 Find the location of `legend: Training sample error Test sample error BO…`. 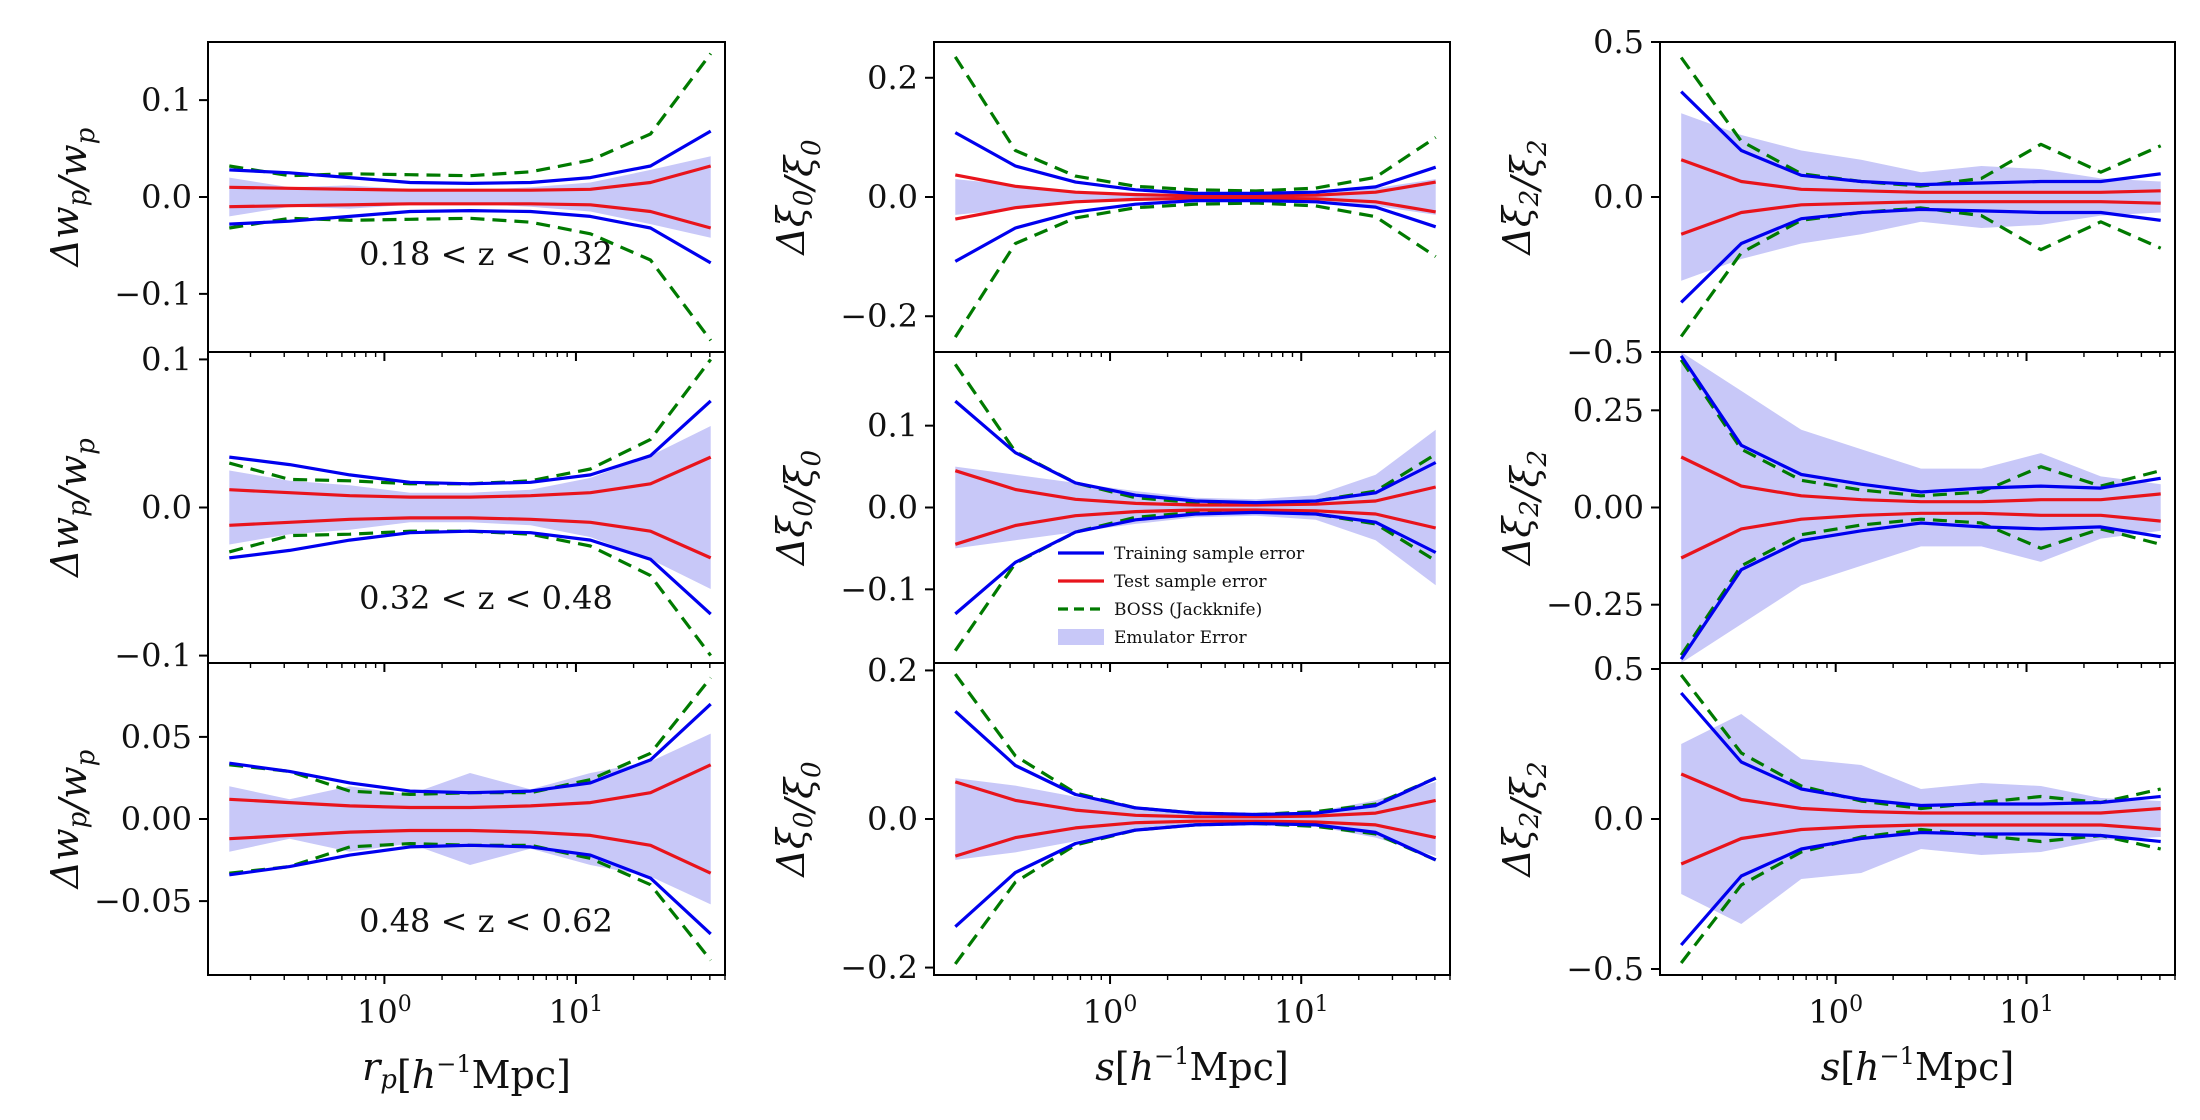

legend: Training sample error Test sample error BO… is located at coordinates (1181, 596).